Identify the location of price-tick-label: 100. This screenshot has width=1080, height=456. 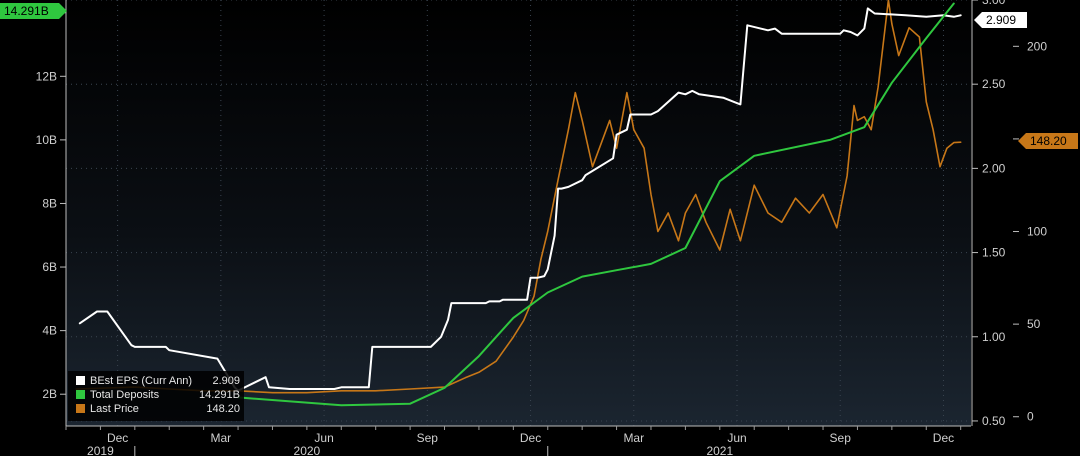
(1037, 232).